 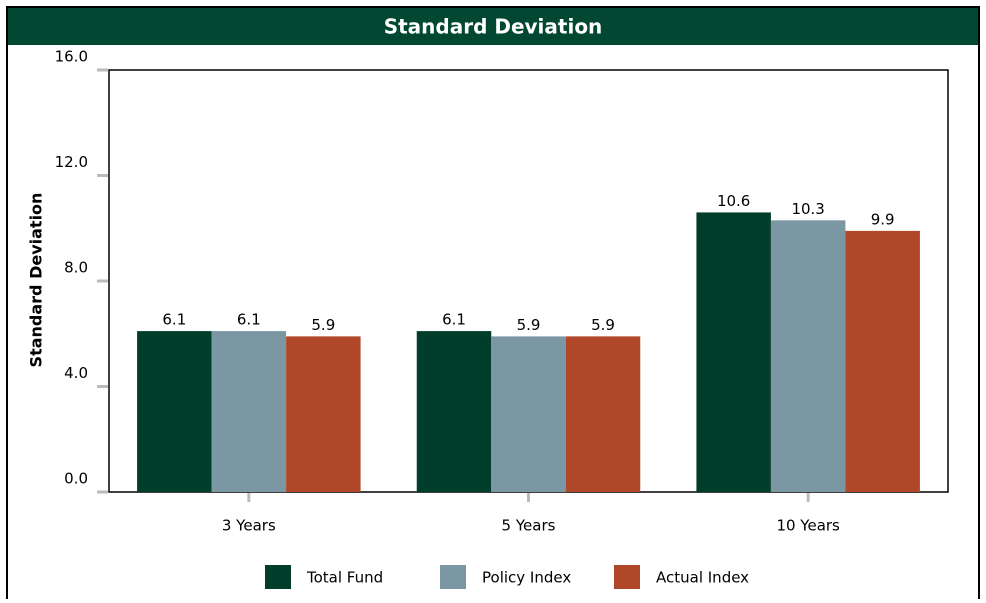 I want to click on y-tick-label: 8.0, so click(x=76, y=268).